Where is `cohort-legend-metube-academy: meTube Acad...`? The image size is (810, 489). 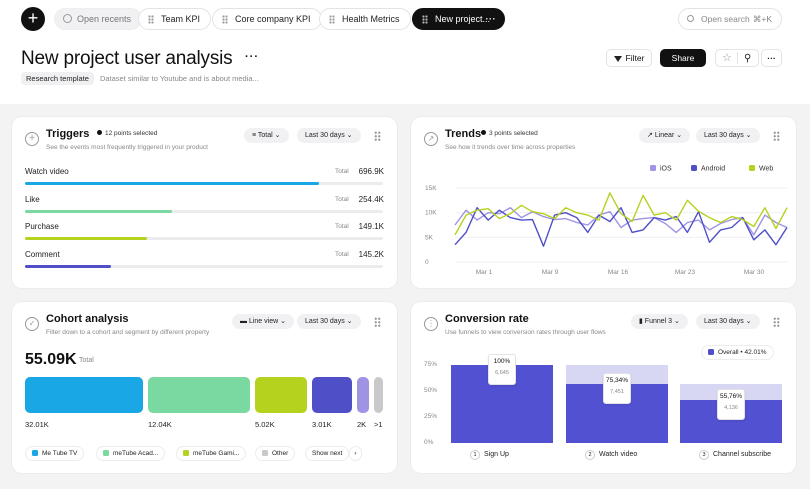 cohort-legend-metube-academy: meTube Acad... is located at coordinates (131, 453).